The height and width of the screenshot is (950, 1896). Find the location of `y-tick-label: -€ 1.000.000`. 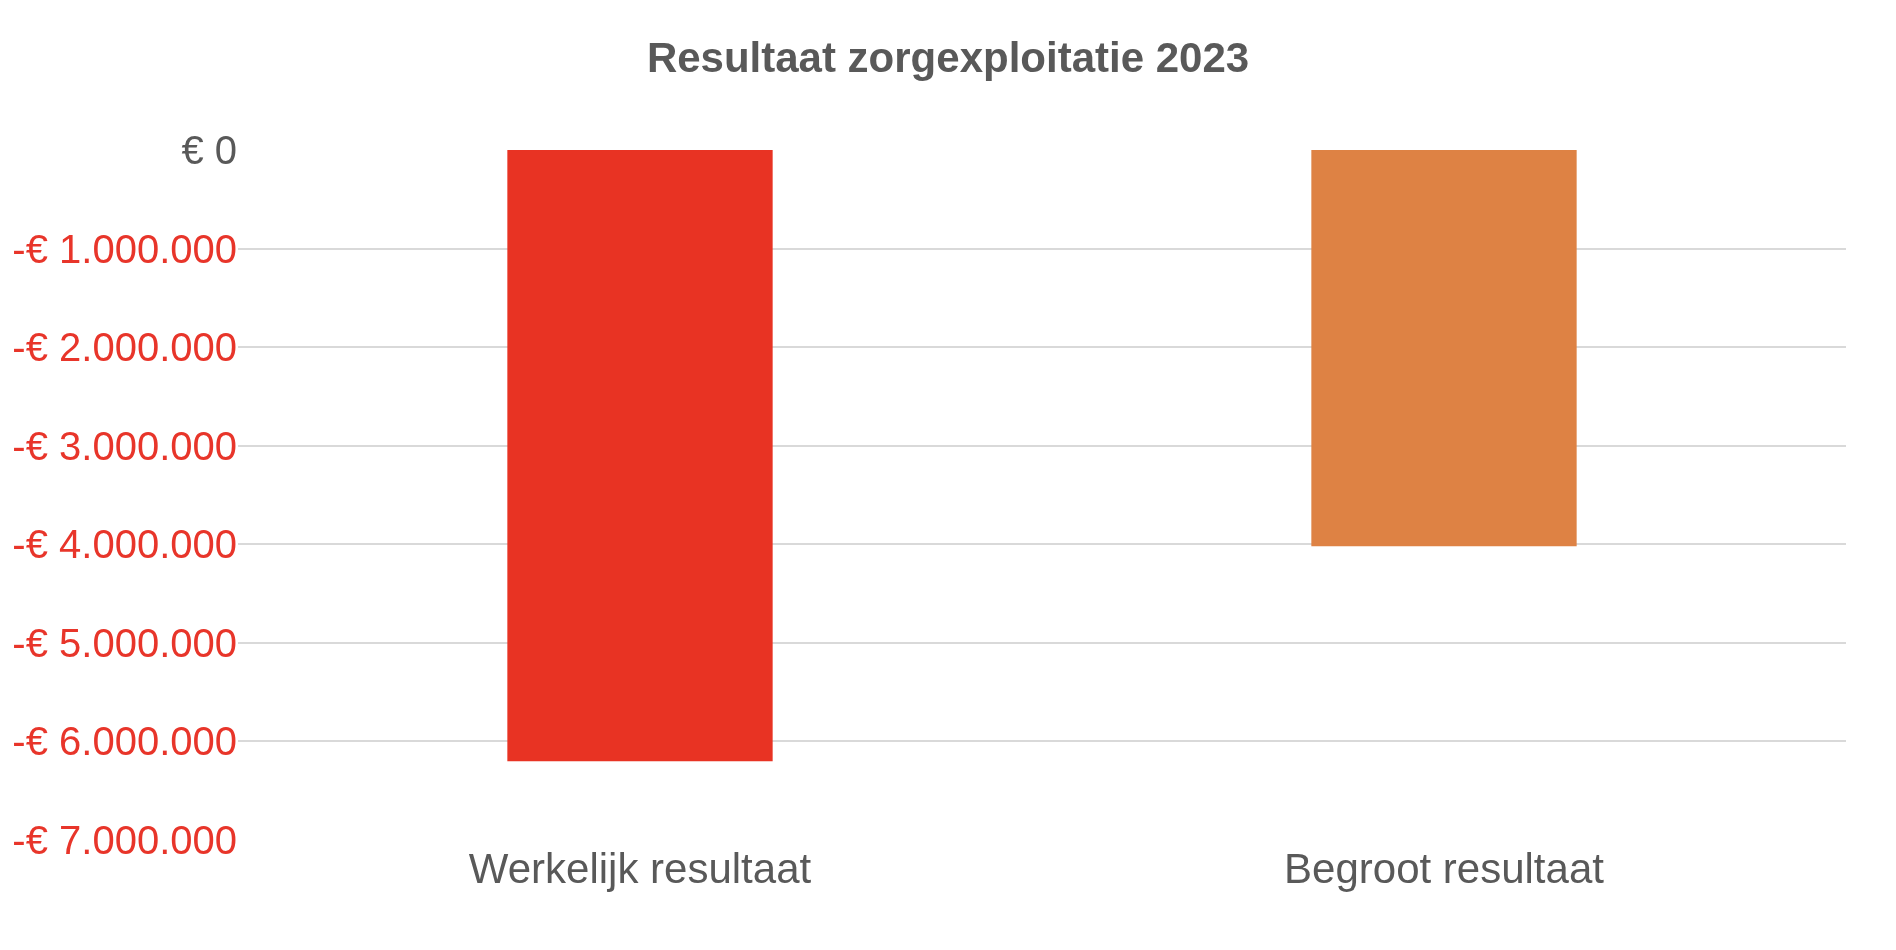

y-tick-label: -€ 1.000.000 is located at coordinates (124, 248).